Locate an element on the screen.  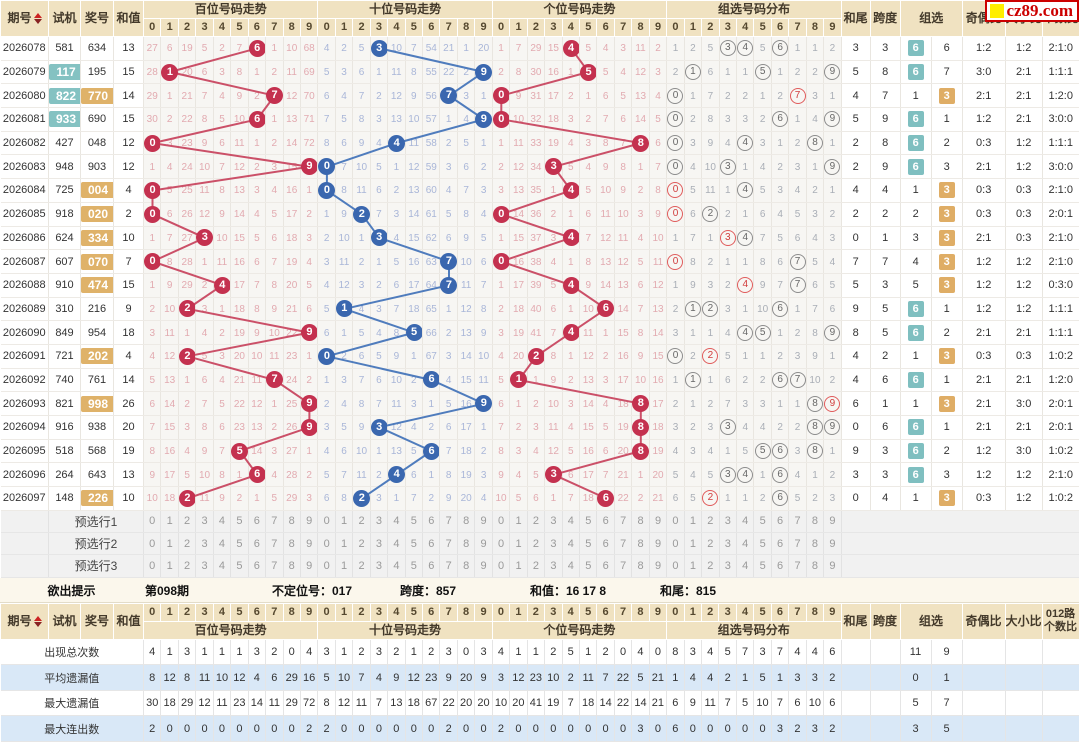
site-logo: cz89.com is located at coordinates (1032, 11).